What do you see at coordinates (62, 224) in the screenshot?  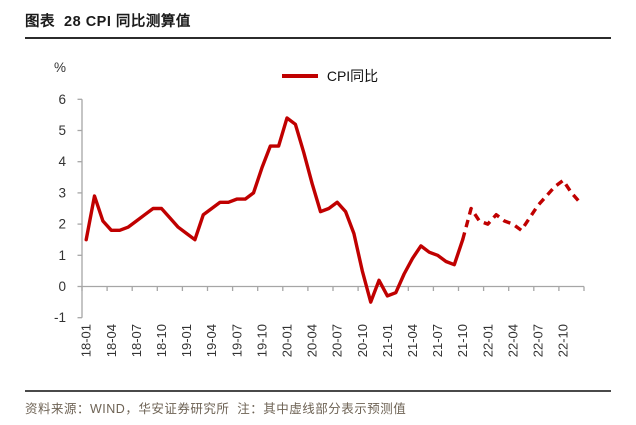 I see `y-axis-tick-label: 2` at bounding box center [62, 224].